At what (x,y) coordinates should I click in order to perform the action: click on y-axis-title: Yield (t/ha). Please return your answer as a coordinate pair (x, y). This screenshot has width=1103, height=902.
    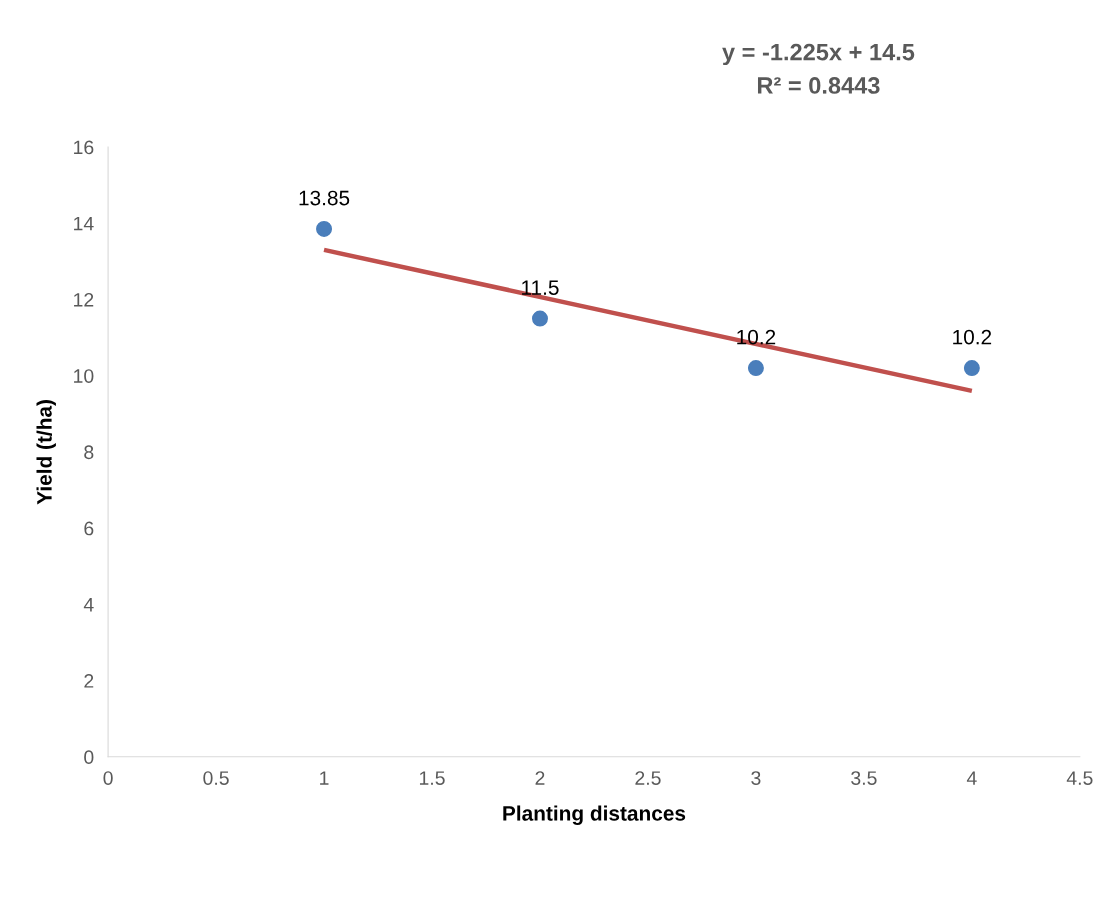
    Looking at the image, I should click on (46, 452).